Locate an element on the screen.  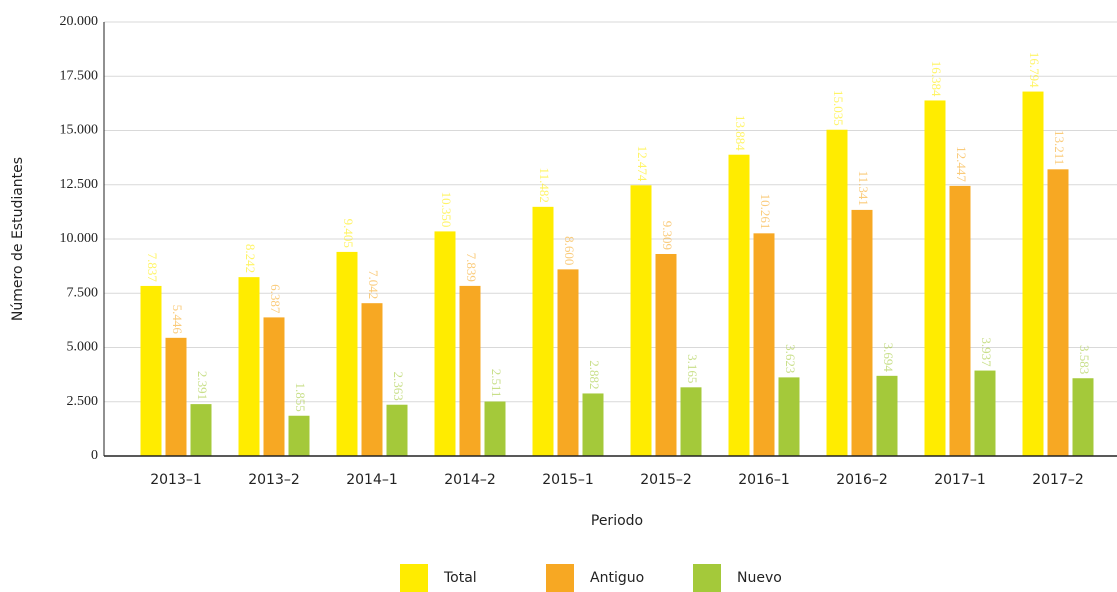
y-tick-label: 15.000 is located at coordinates (79, 130).